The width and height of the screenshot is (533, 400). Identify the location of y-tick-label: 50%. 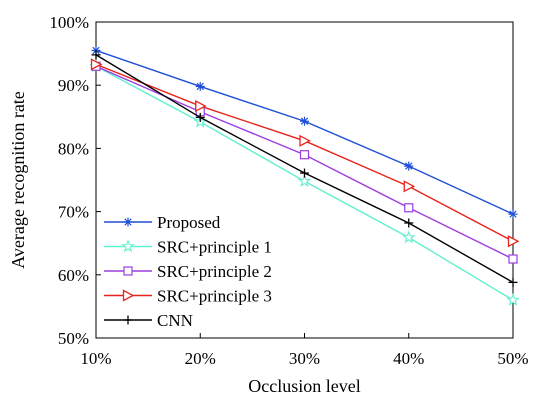
(73, 338).